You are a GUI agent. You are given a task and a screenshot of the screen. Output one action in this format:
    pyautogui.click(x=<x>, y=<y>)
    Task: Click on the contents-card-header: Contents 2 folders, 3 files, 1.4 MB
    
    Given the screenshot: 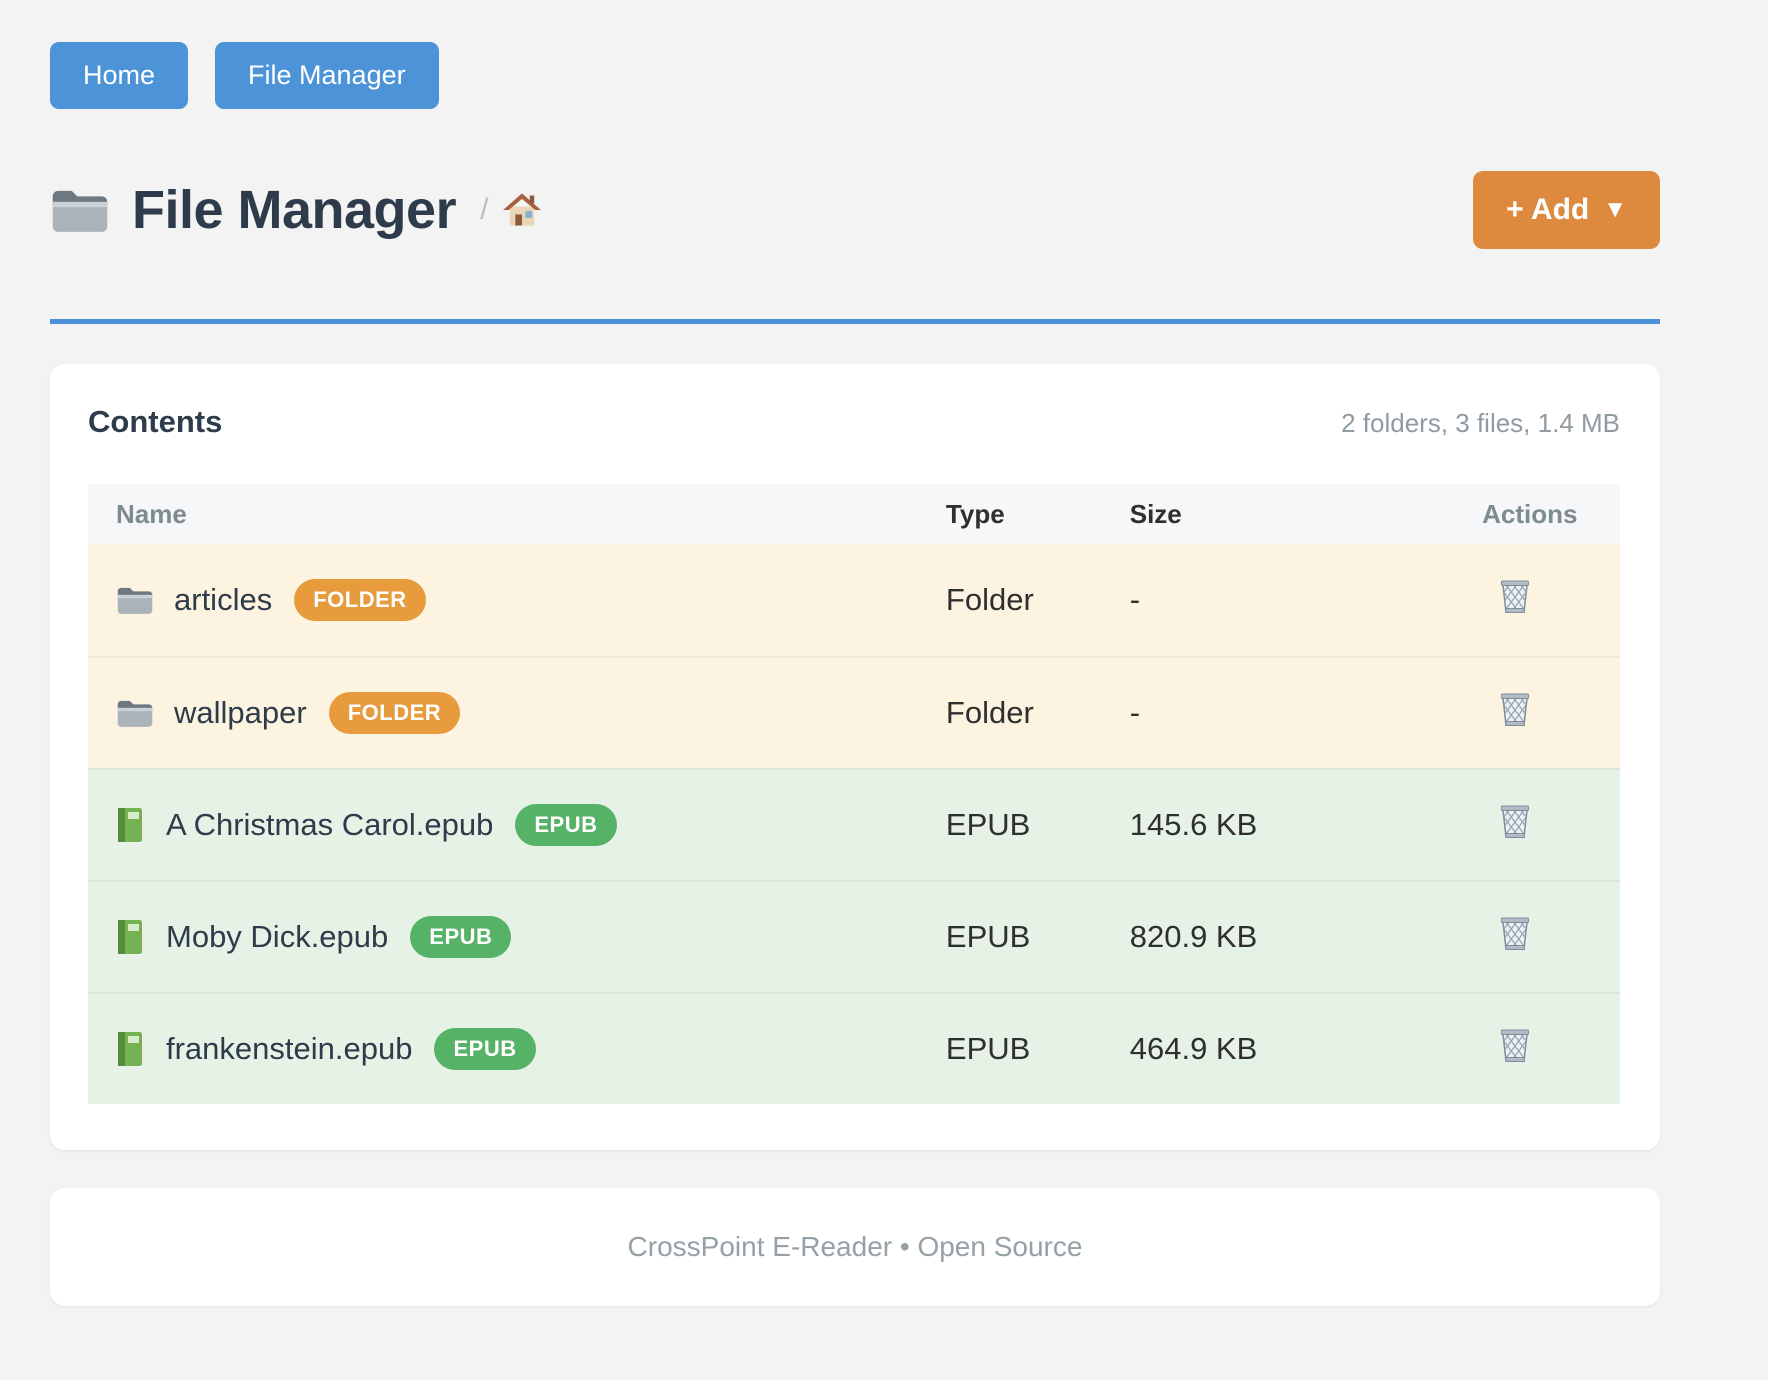 What is the action you would take?
    pyautogui.click(x=854, y=422)
    